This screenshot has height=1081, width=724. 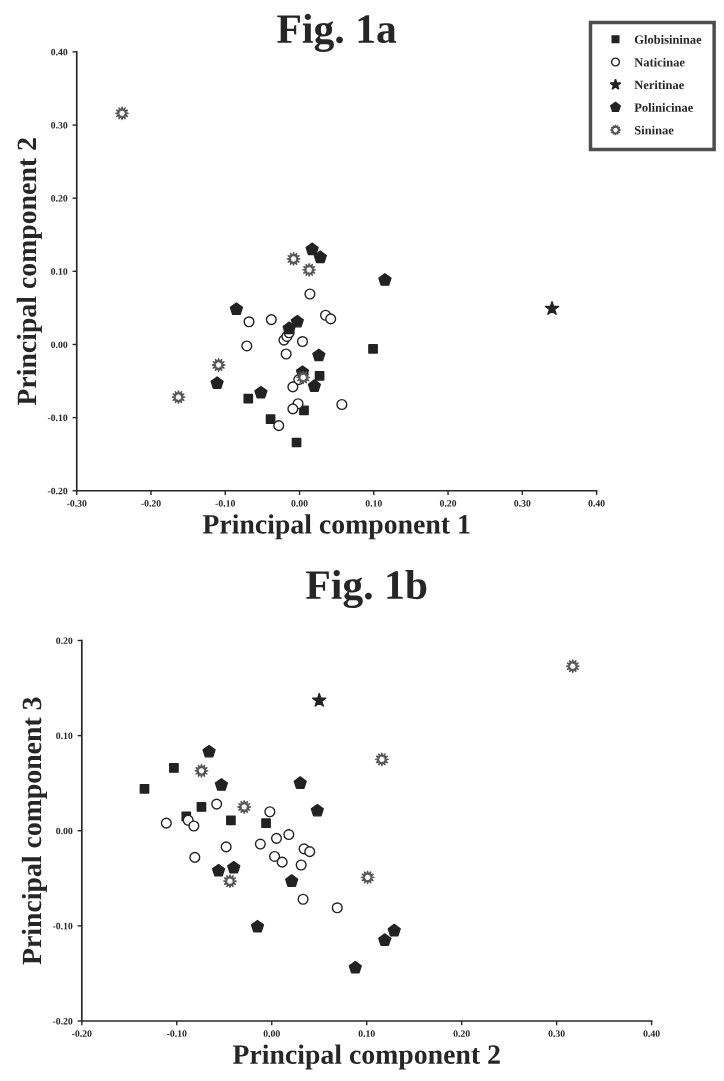 What do you see at coordinates (59, 52) in the screenshot?
I see `y-tick-label: 0.40` at bounding box center [59, 52].